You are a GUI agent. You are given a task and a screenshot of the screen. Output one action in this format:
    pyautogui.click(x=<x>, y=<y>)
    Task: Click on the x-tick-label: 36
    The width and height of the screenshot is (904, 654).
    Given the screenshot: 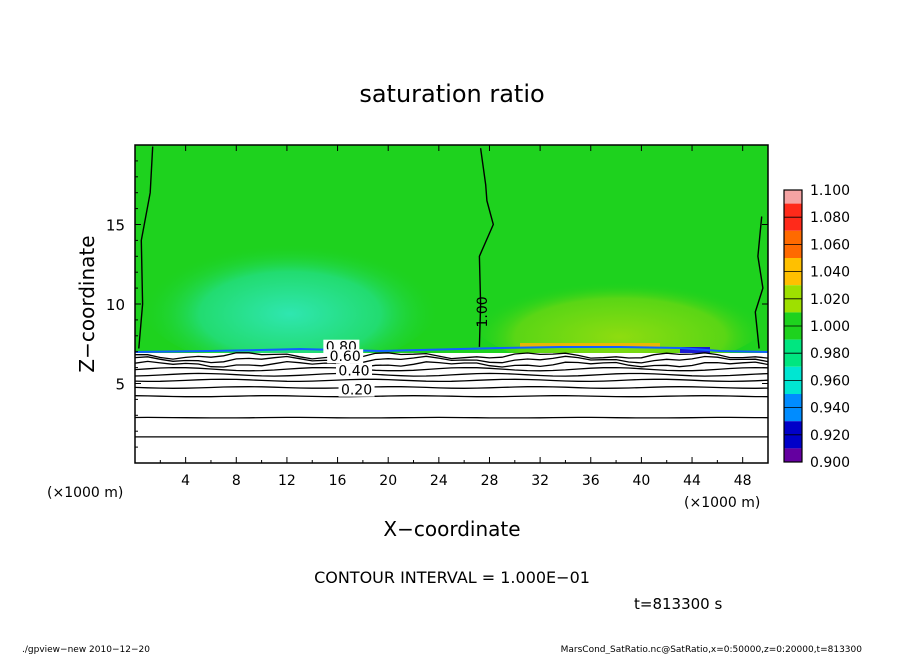 What is the action you would take?
    pyautogui.click(x=591, y=481)
    